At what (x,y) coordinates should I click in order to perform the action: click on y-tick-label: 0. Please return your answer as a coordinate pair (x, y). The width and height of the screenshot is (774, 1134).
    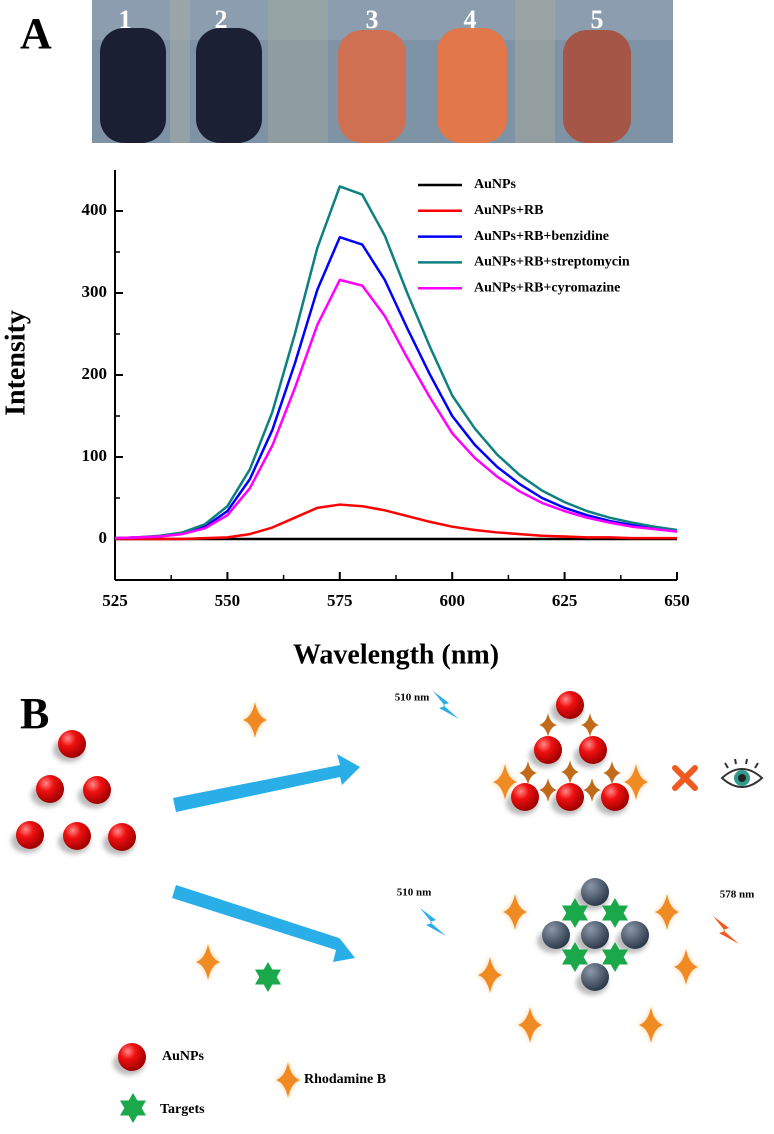
    Looking at the image, I should click on (103, 537).